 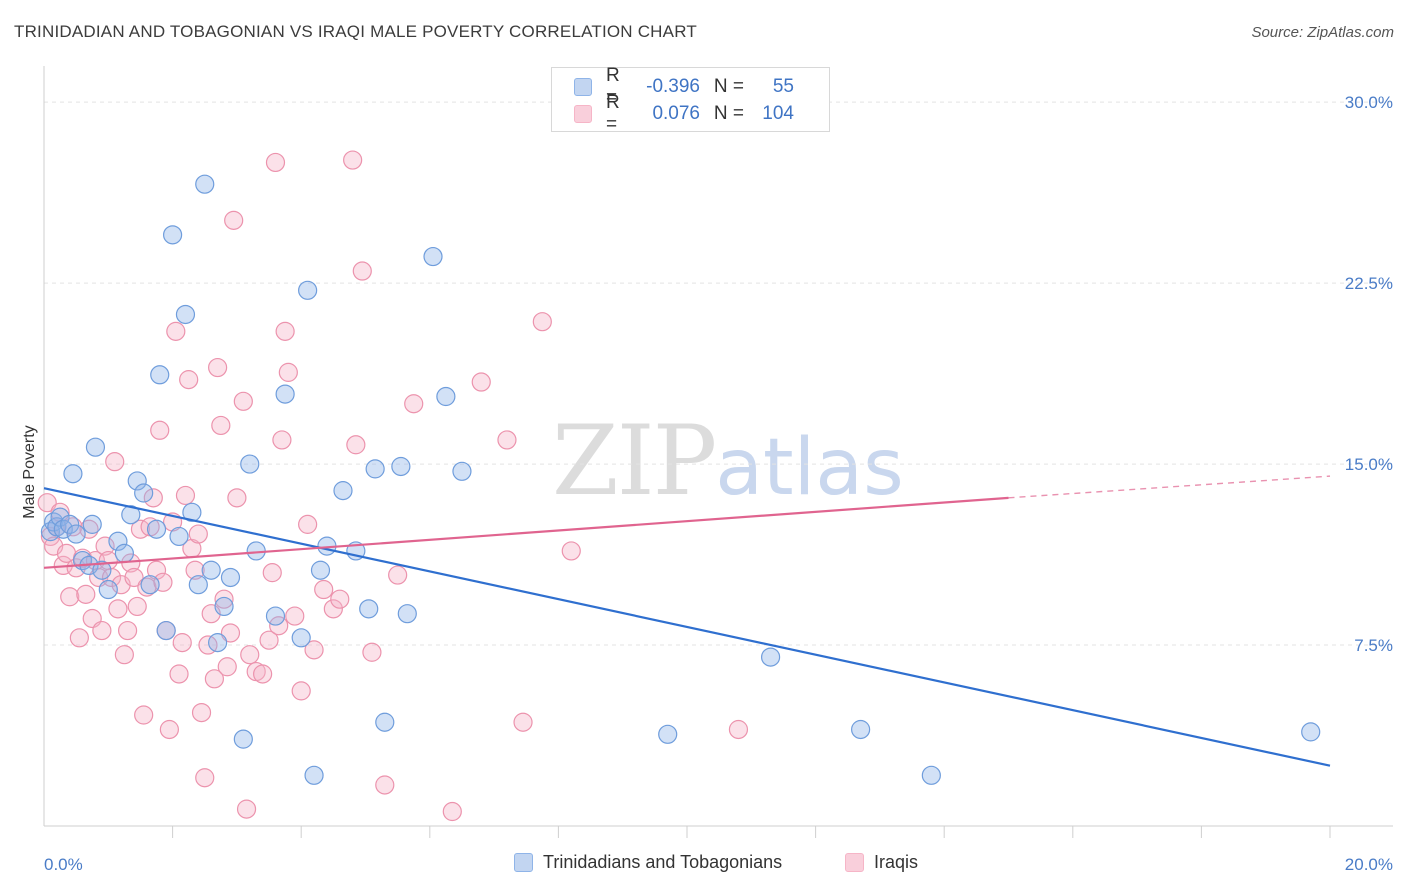 What do you see at coordinates (676, 113) in the screenshot?
I see `legend-r-value: 0.076` at bounding box center [676, 113].